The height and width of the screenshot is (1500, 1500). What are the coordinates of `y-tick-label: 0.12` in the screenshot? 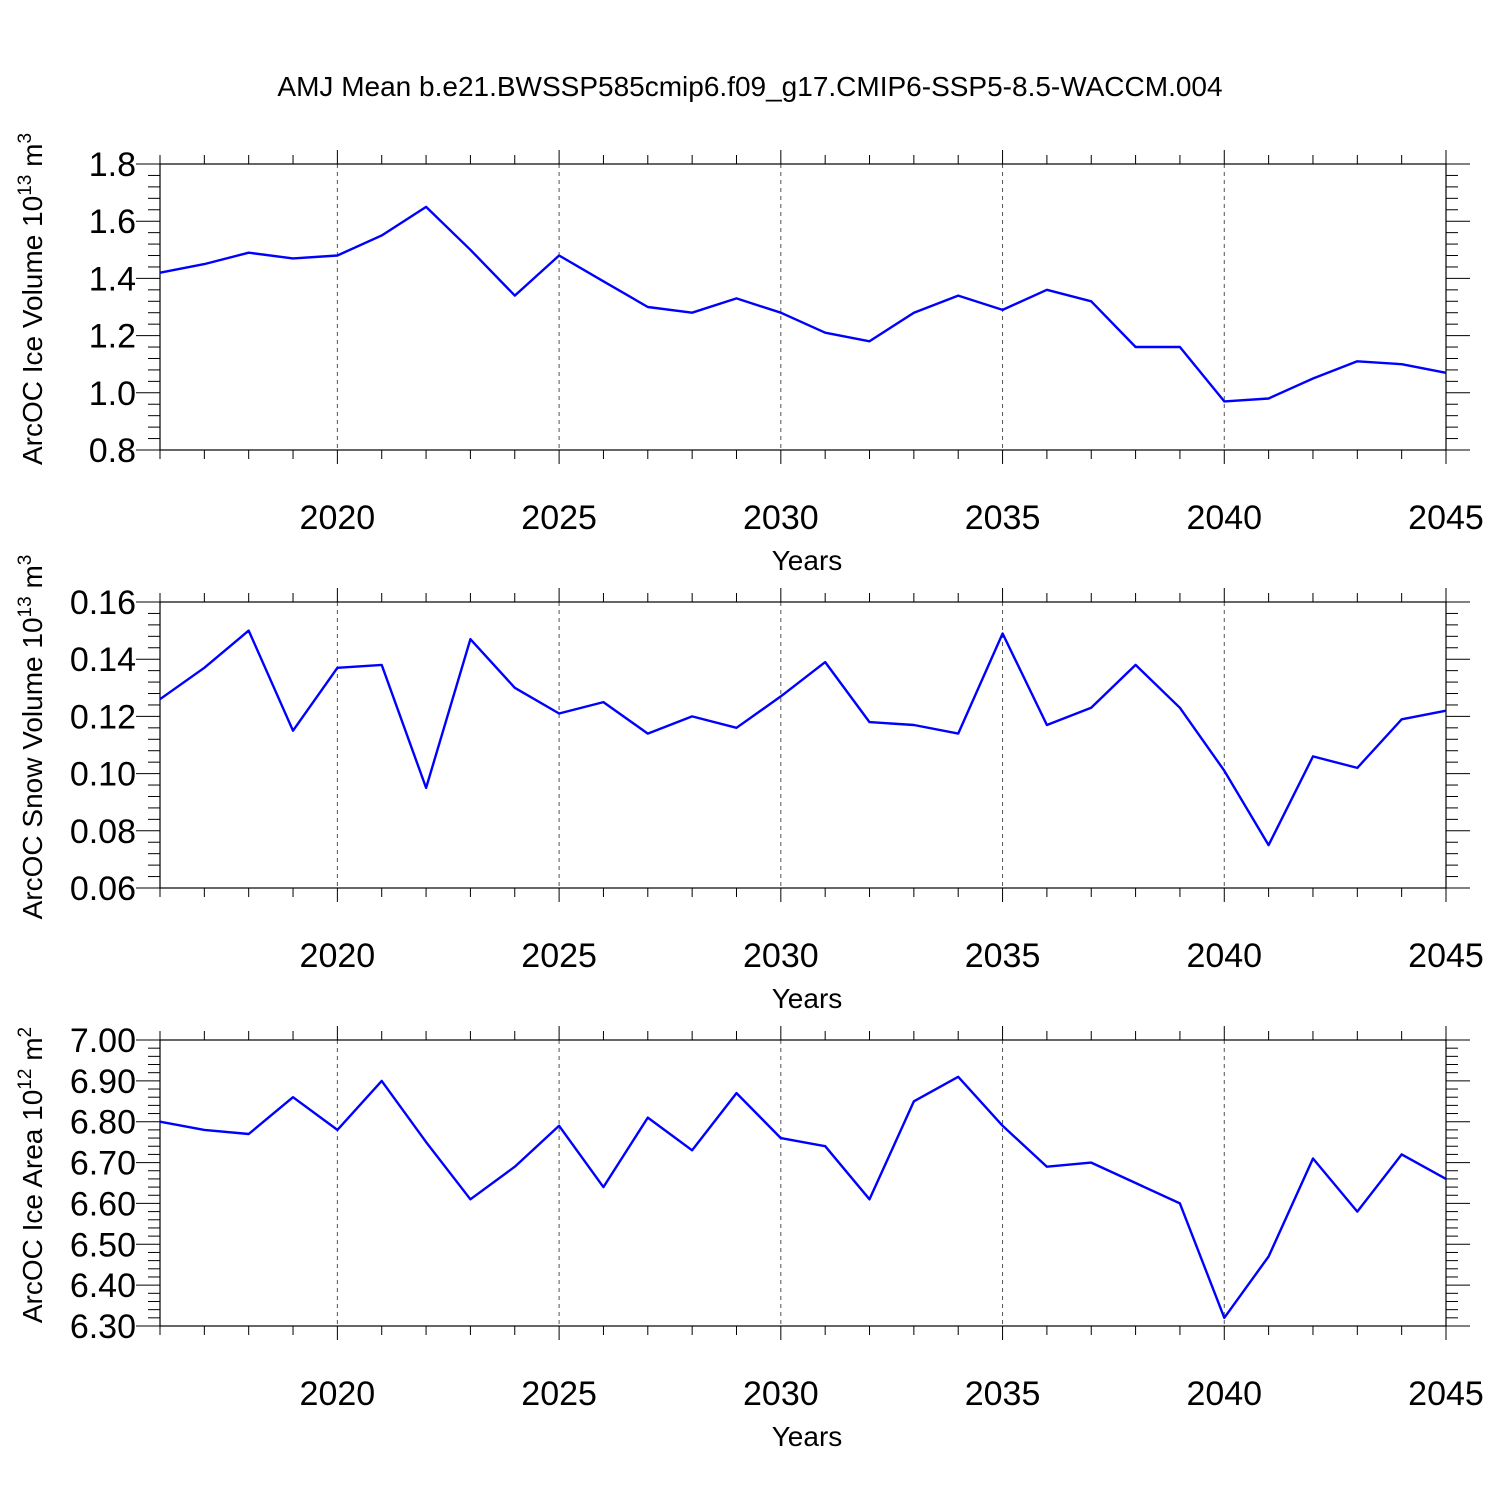 It's located at (103, 717).